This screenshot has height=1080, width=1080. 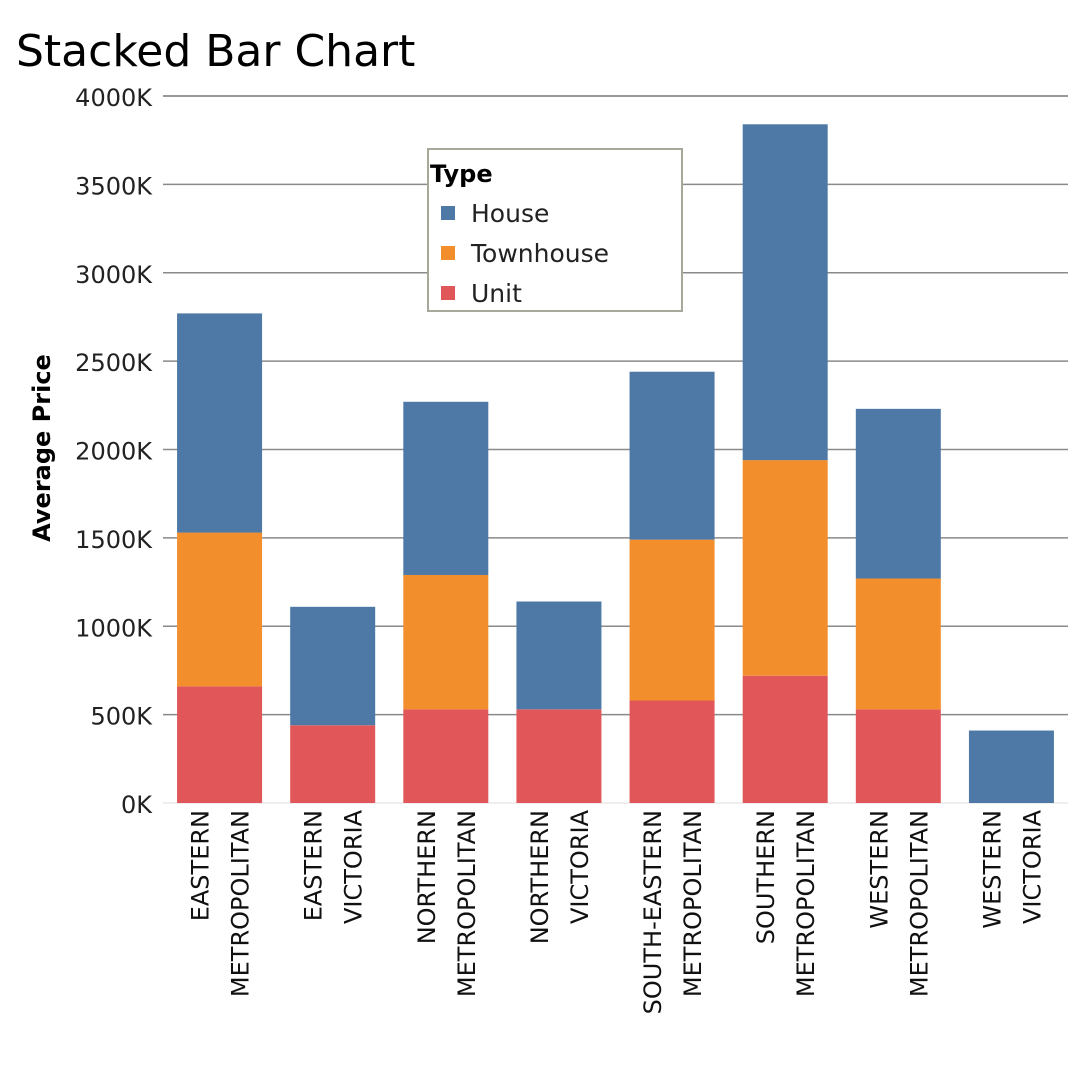 What do you see at coordinates (42, 448) in the screenshot?
I see `y-axis-title: Average Price` at bounding box center [42, 448].